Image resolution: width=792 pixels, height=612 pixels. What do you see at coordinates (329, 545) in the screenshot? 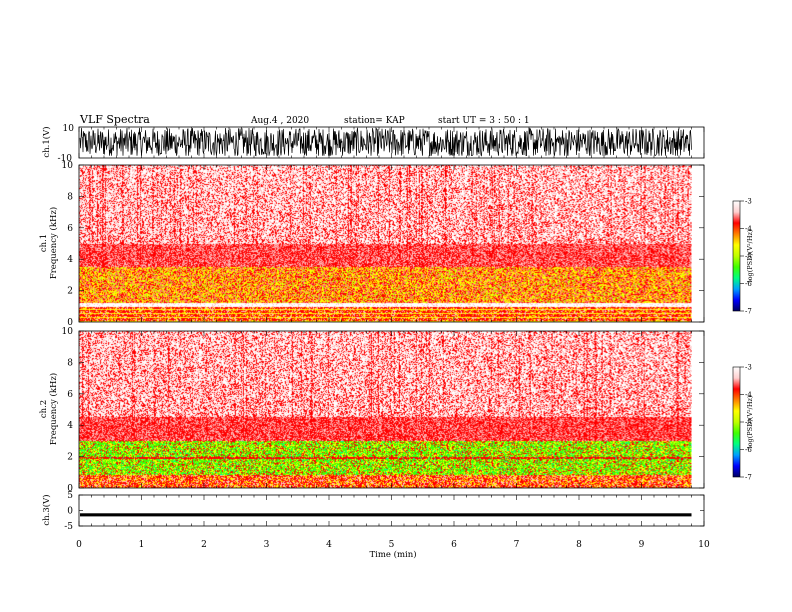
I see `time-tick-label: 4` at bounding box center [329, 545].